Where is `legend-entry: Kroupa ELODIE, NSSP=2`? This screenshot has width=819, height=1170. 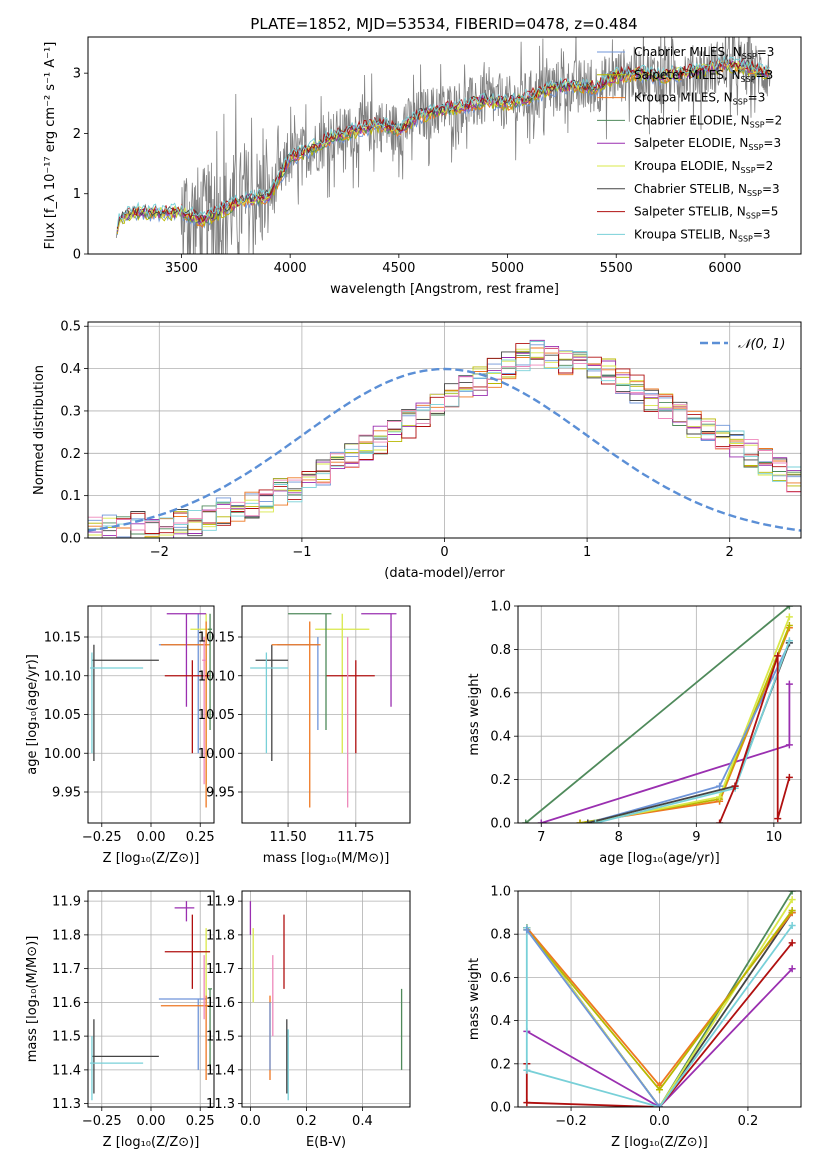
legend-entry: Kroupa ELODIE, NSSP=2 is located at coordinates (703, 167).